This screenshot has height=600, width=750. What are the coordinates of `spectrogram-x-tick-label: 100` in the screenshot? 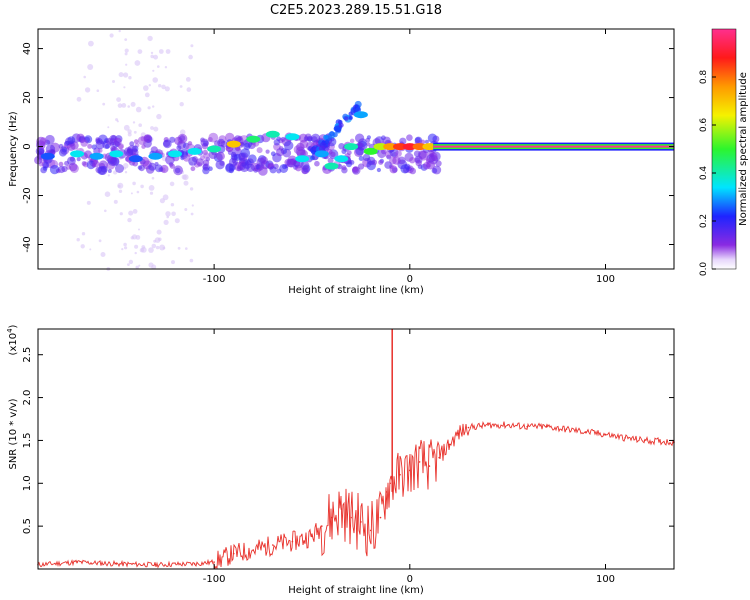 It's located at (605, 279).